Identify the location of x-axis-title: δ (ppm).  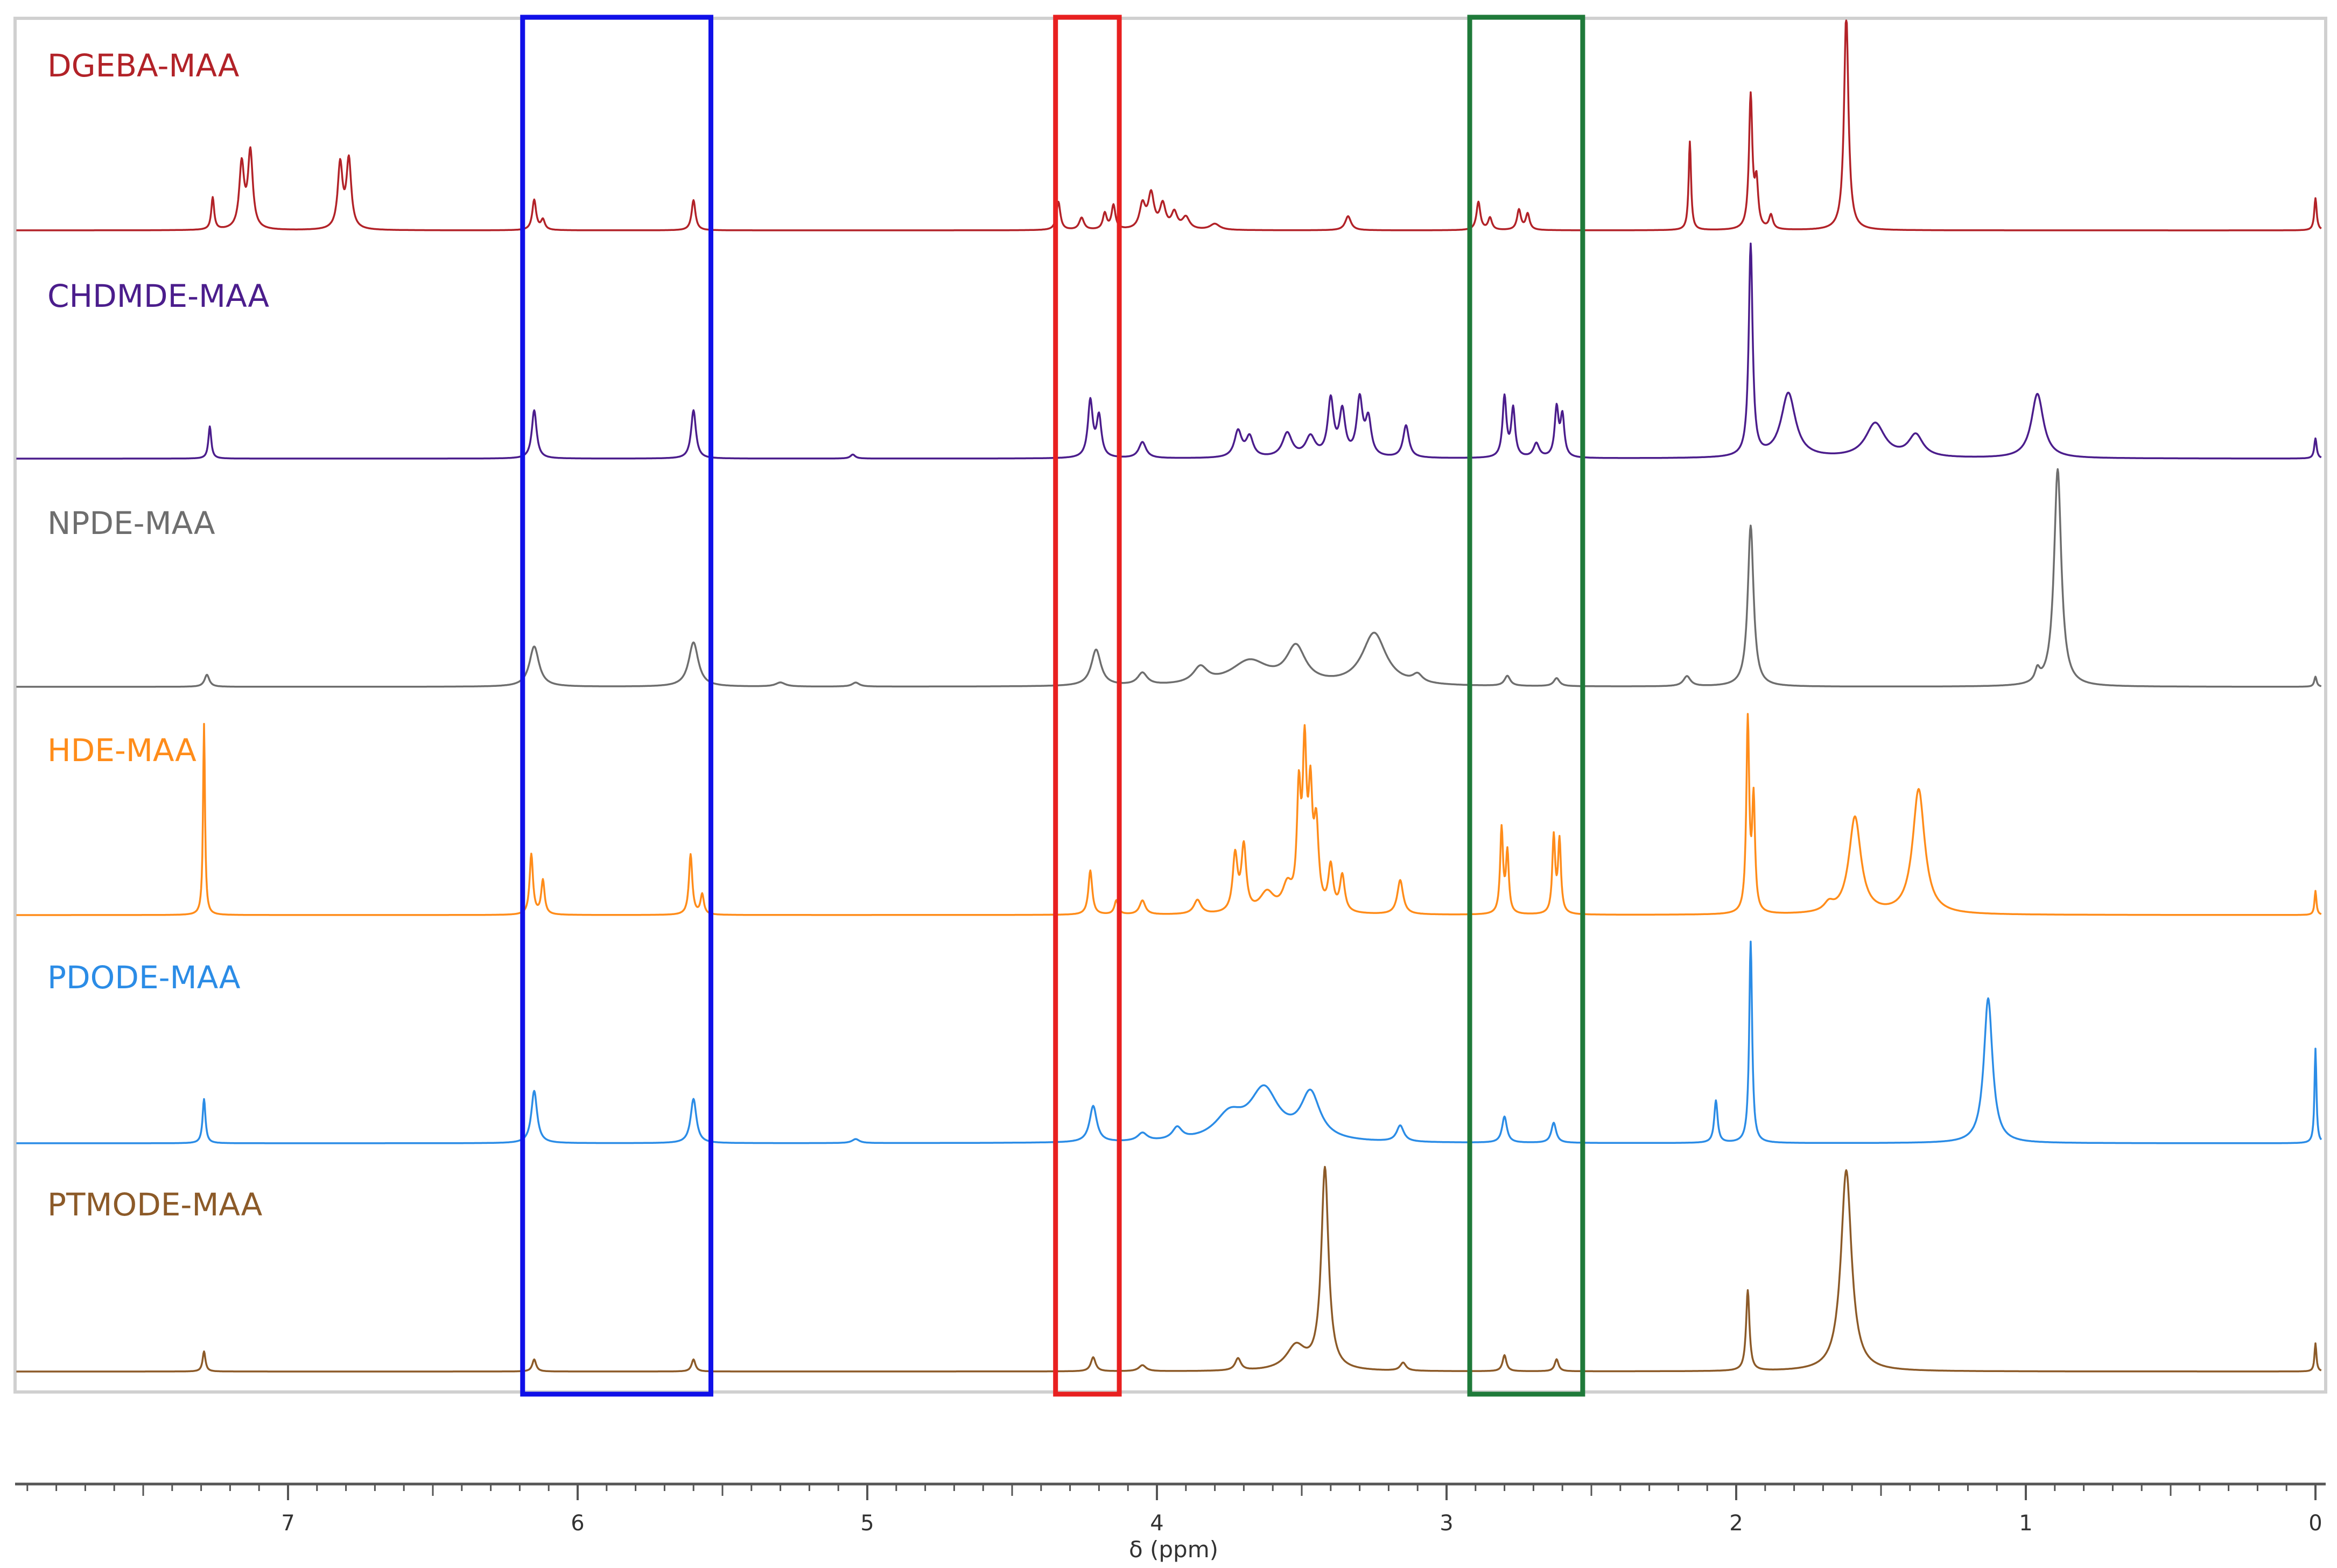
(1173, 1550).